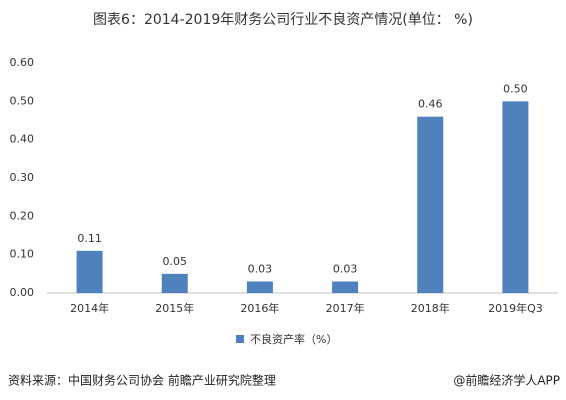 The width and height of the screenshot is (566, 400). Describe the element at coordinates (515, 308) in the screenshot. I see `x-tick-label: 2019年Q3` at that location.